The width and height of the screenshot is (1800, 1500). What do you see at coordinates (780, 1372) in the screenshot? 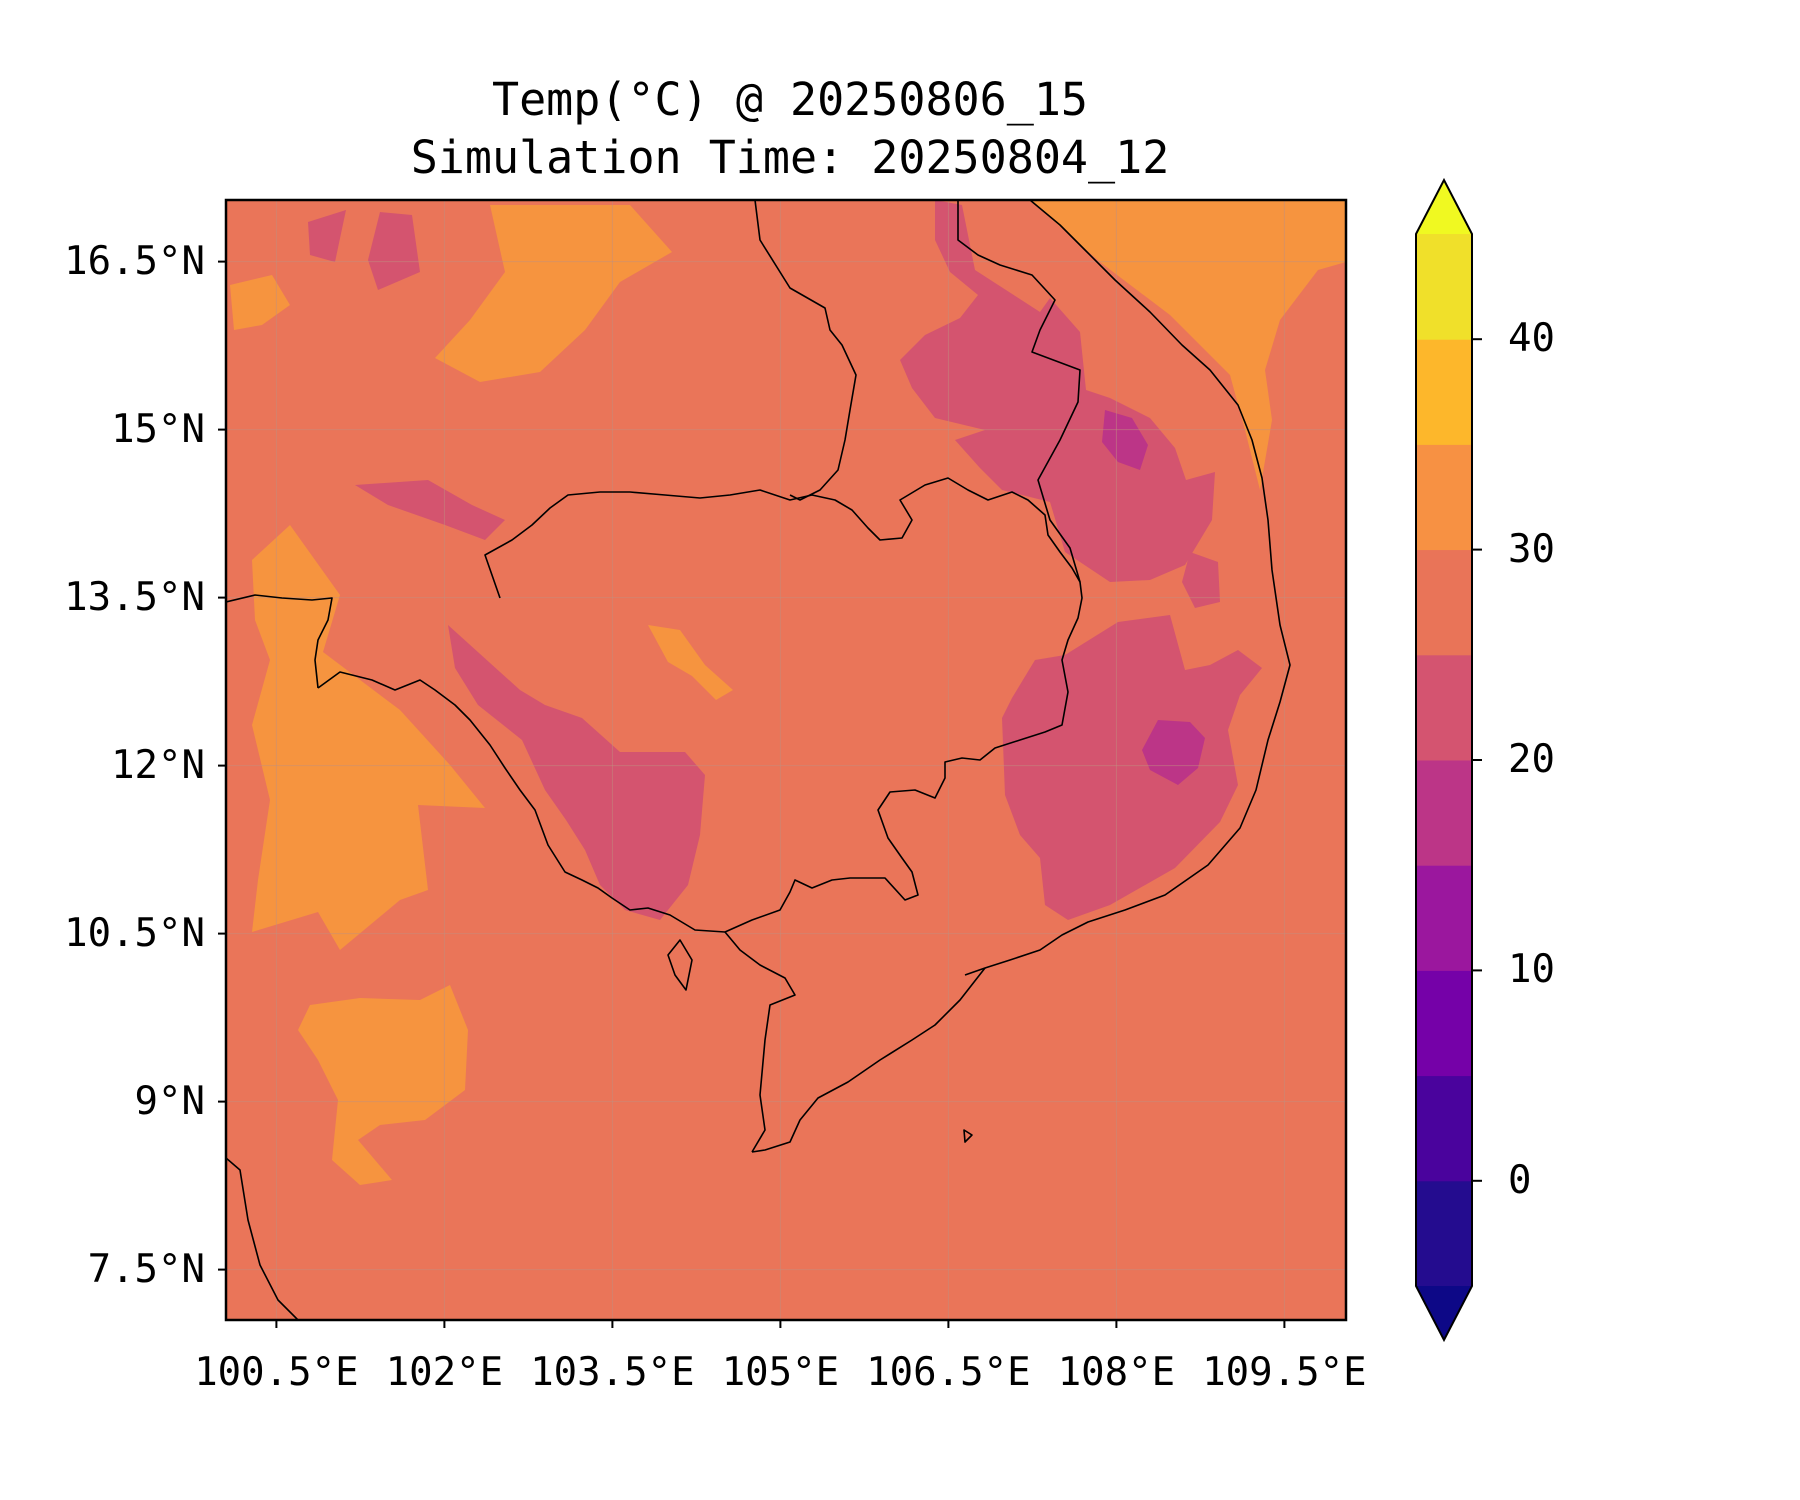
I see `lon-tick-label: 105°E` at bounding box center [780, 1372].